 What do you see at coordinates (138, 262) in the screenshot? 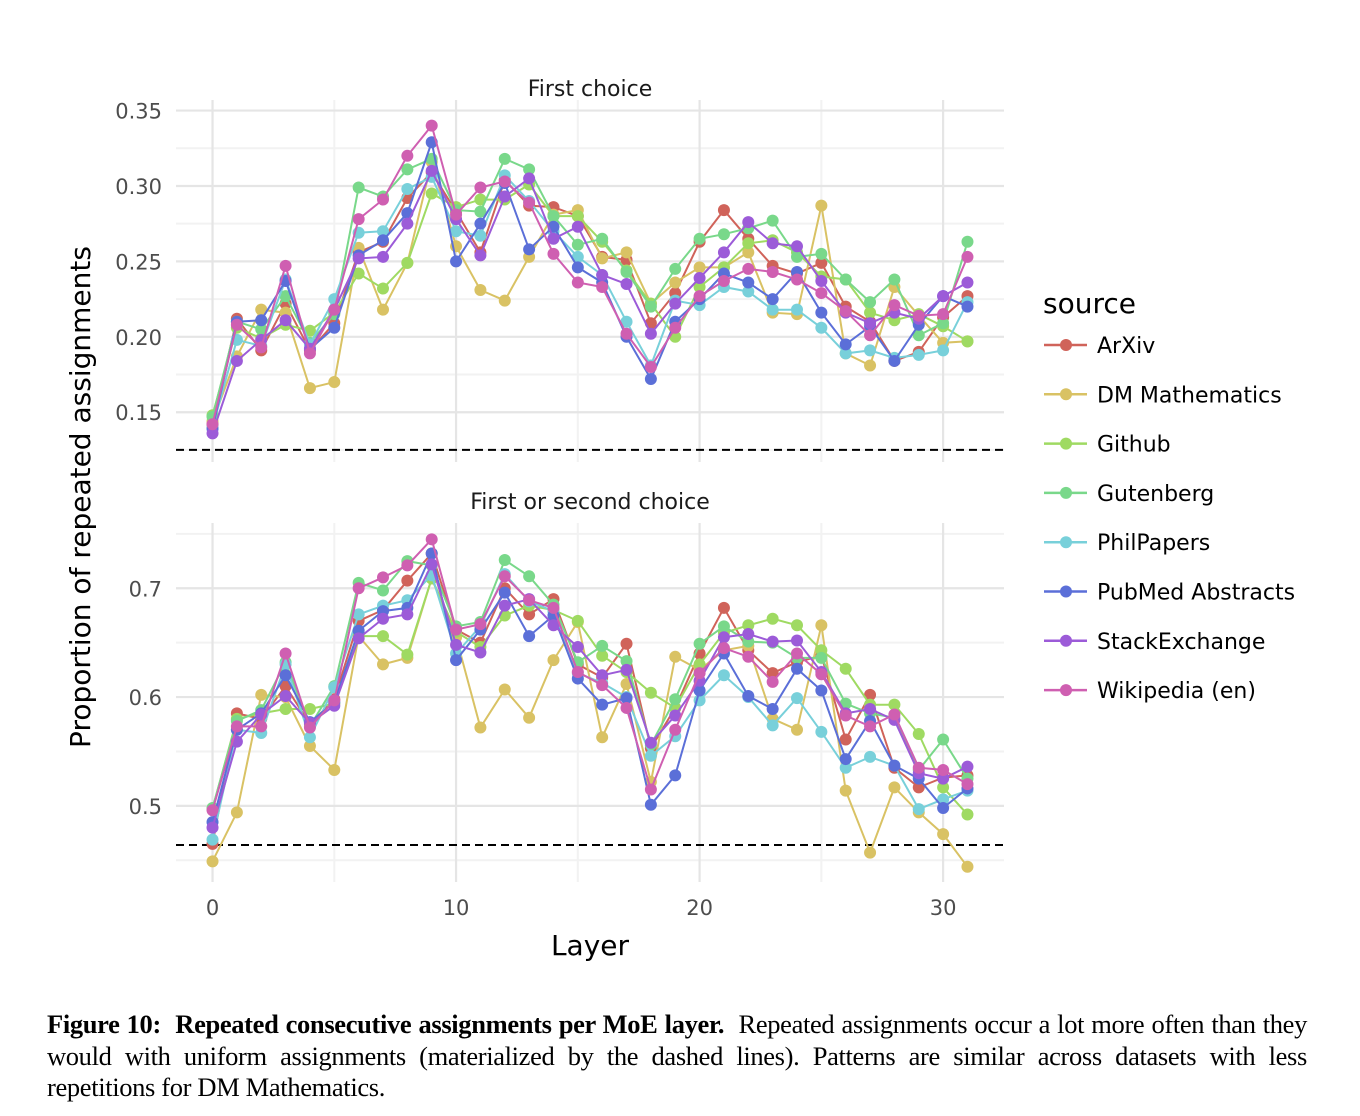
I see `y-tick-label: 0.25` at bounding box center [138, 262].